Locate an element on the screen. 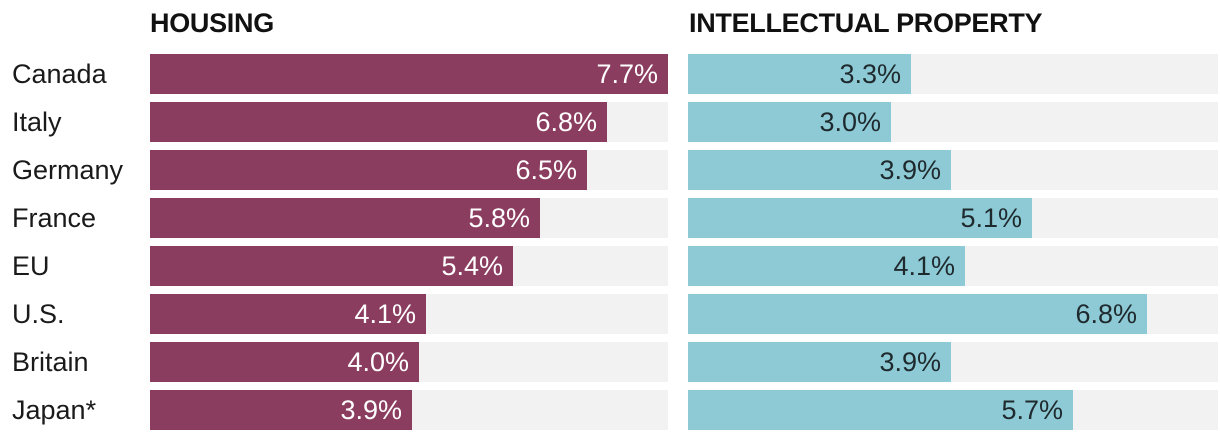  housing-bar: 4.1% is located at coordinates (288, 314).